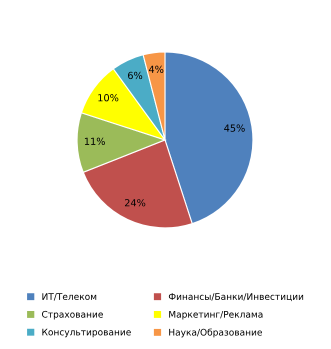 This screenshot has width=331, height=349. What do you see at coordinates (72, 315) in the screenshot?
I see `legend-label: Страхование` at bounding box center [72, 315].